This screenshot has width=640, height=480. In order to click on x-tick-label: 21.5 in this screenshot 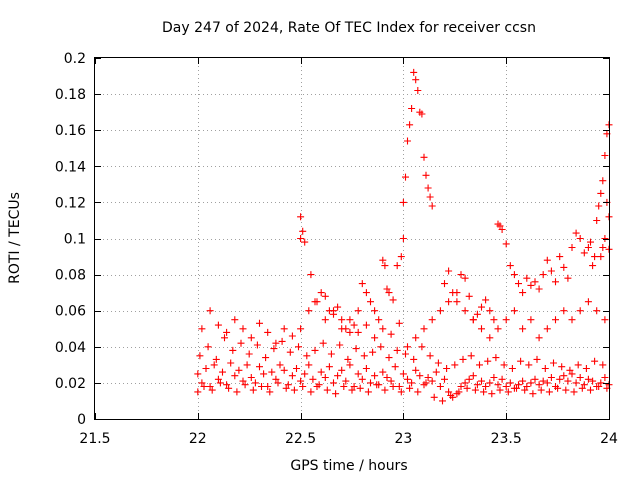, I will do `click(94, 439)`.